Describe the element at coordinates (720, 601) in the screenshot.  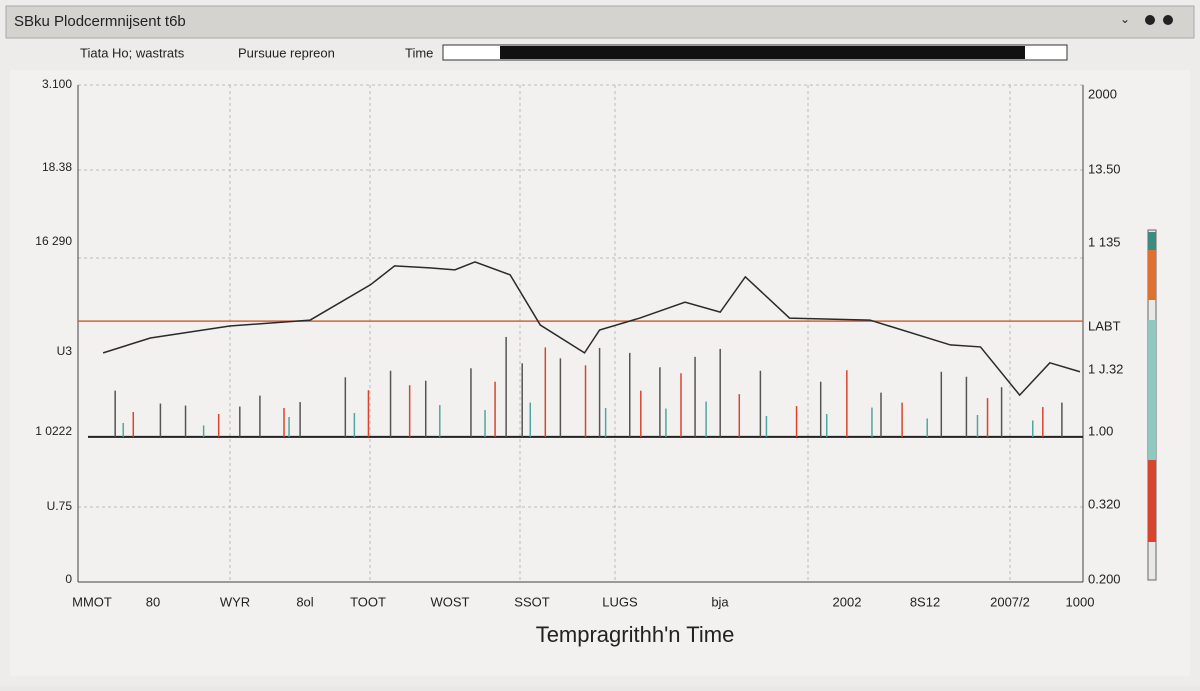
I see `x-axis-label: bja` at that location.